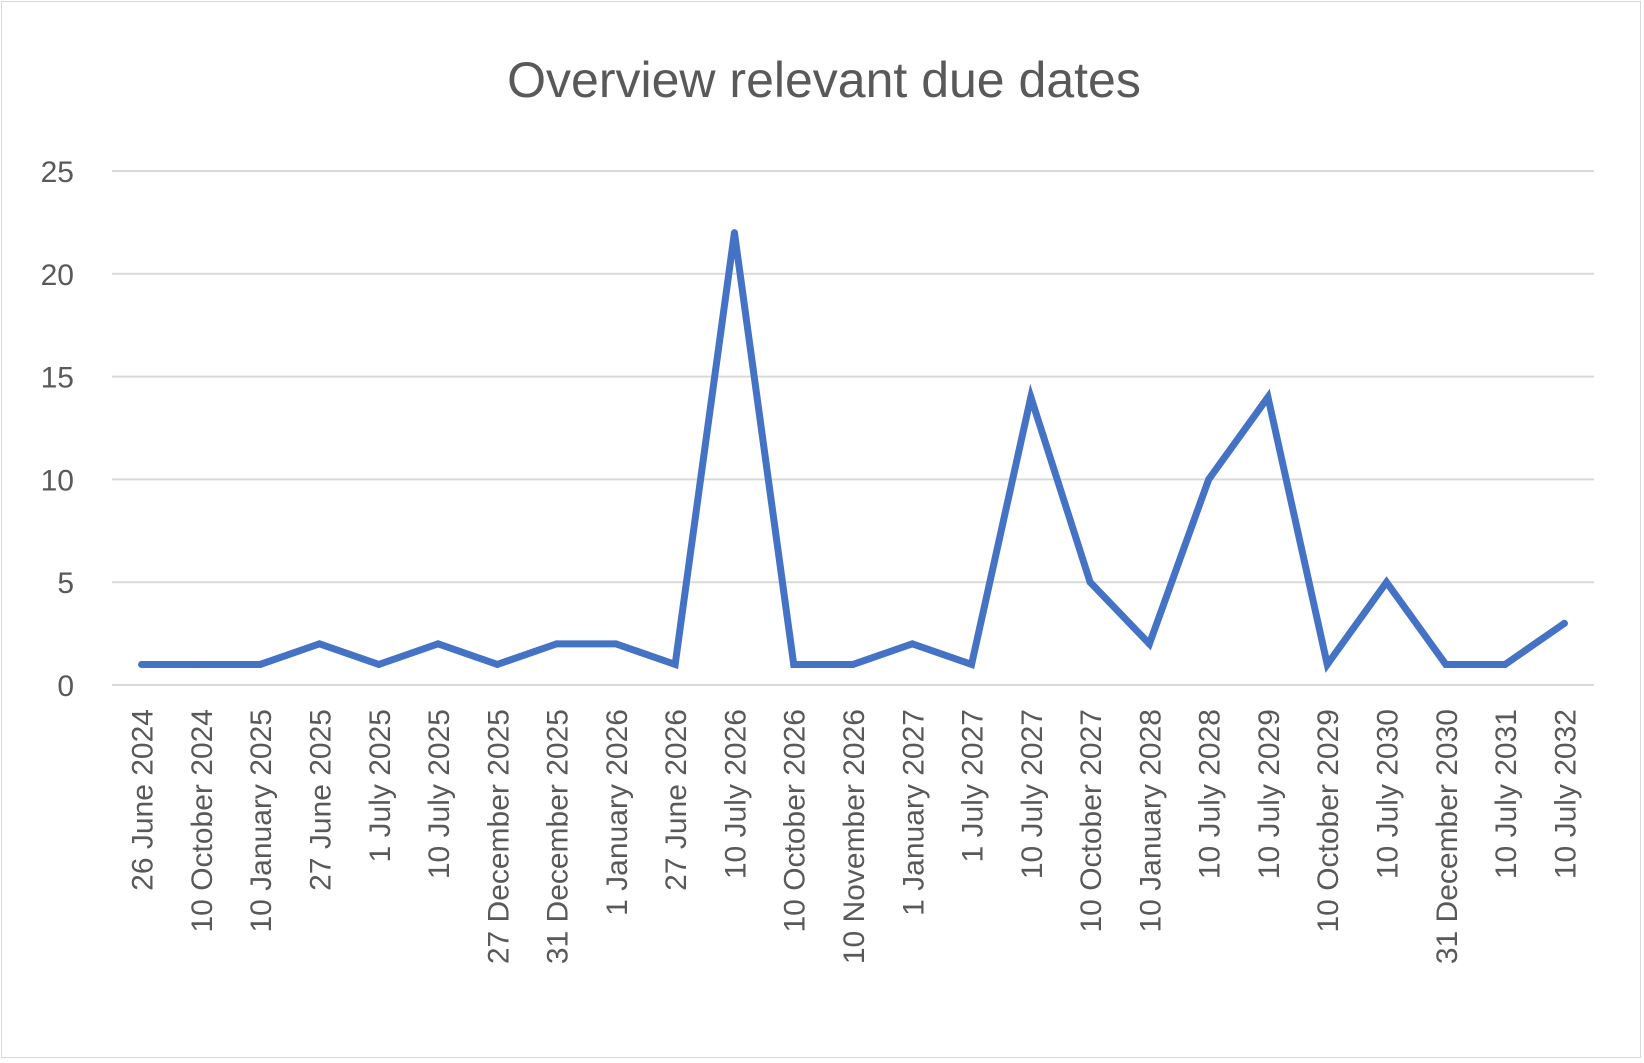 The height and width of the screenshot is (1063, 1644). What do you see at coordinates (973, 785) in the screenshot?
I see `x-tick-label: 1 July 2027` at bounding box center [973, 785].